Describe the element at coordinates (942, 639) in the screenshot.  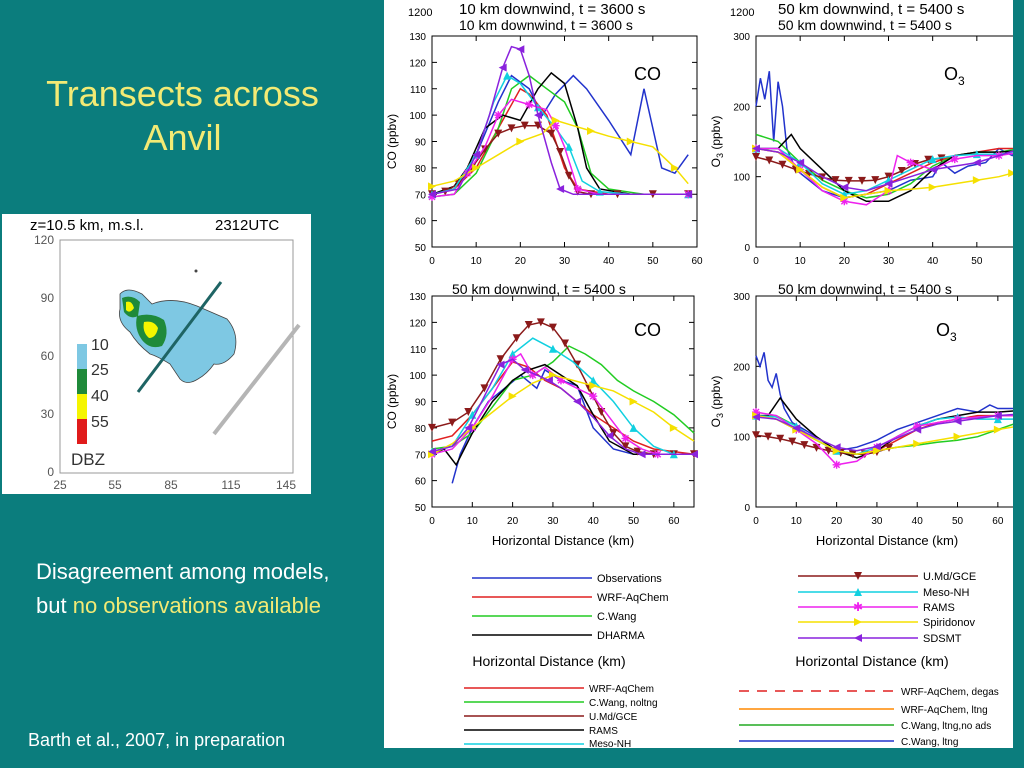
I see `legend-label: SDSMT` at that location.